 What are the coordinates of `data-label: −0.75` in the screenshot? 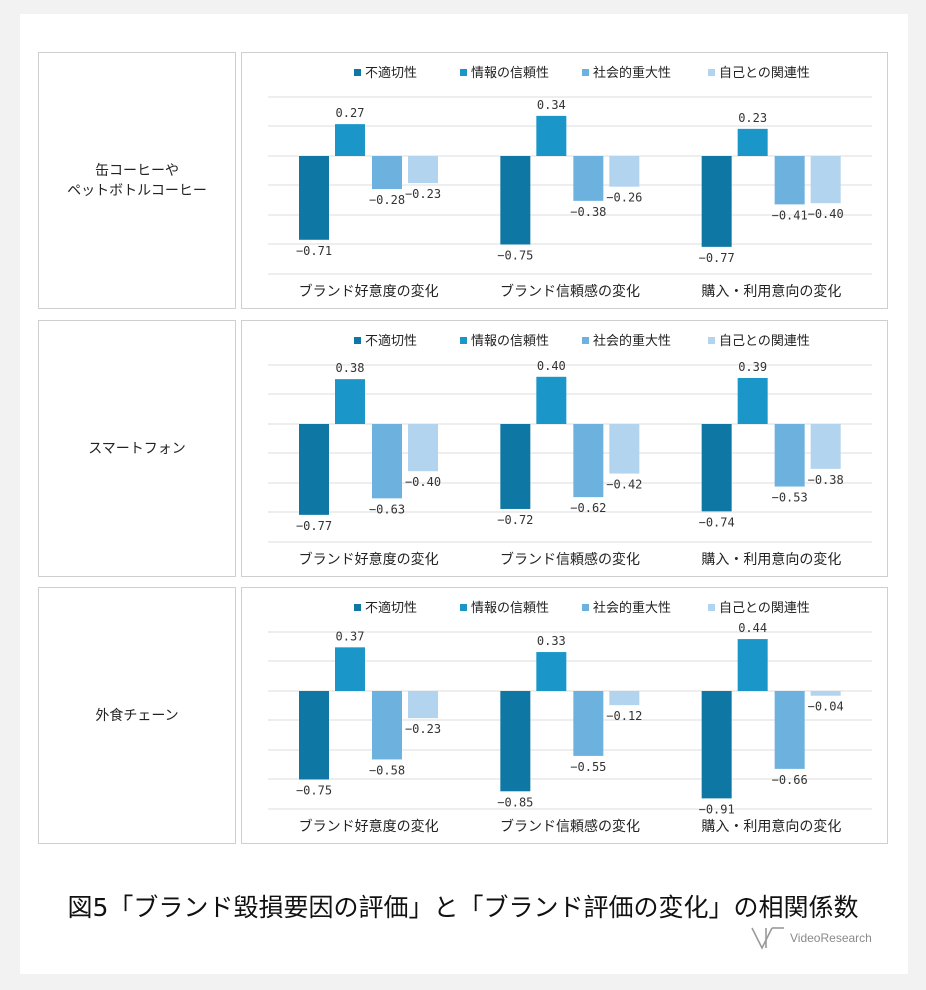 It's located at (515, 256).